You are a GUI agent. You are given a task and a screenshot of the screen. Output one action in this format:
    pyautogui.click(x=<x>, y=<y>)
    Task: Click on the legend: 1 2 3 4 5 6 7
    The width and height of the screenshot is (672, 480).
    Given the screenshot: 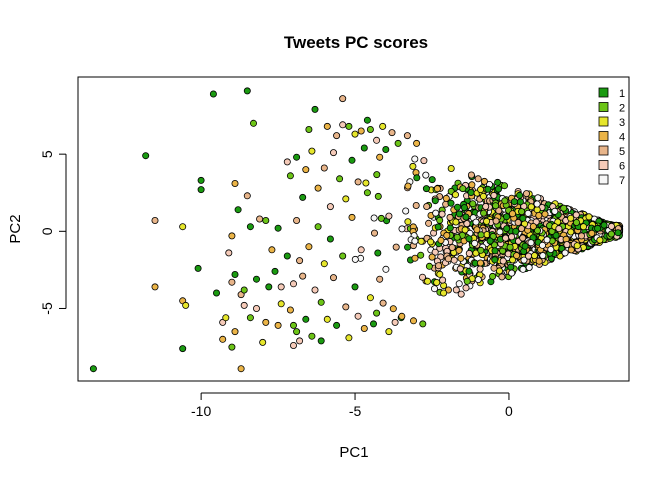 What is the action you would take?
    pyautogui.click(x=611, y=137)
    